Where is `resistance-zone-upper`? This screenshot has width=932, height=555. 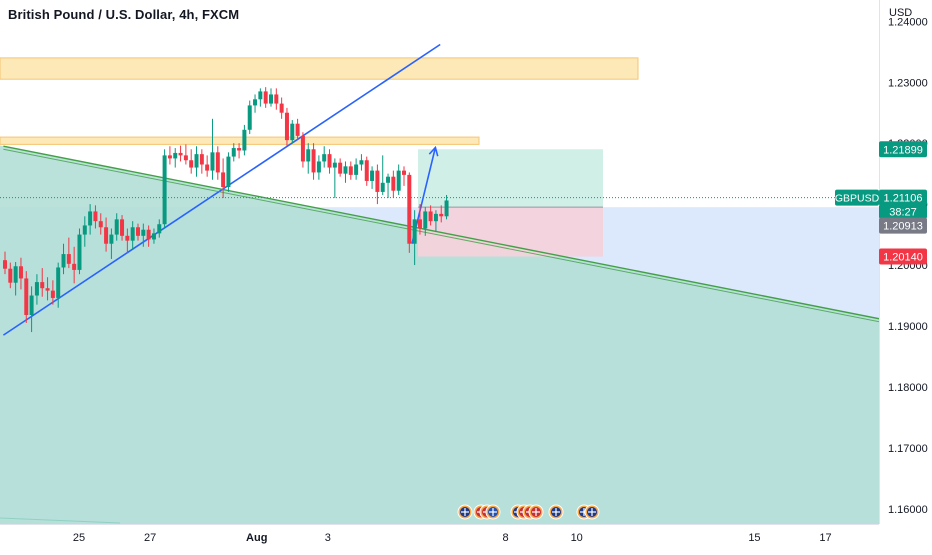 resistance-zone-upper is located at coordinates (319, 68).